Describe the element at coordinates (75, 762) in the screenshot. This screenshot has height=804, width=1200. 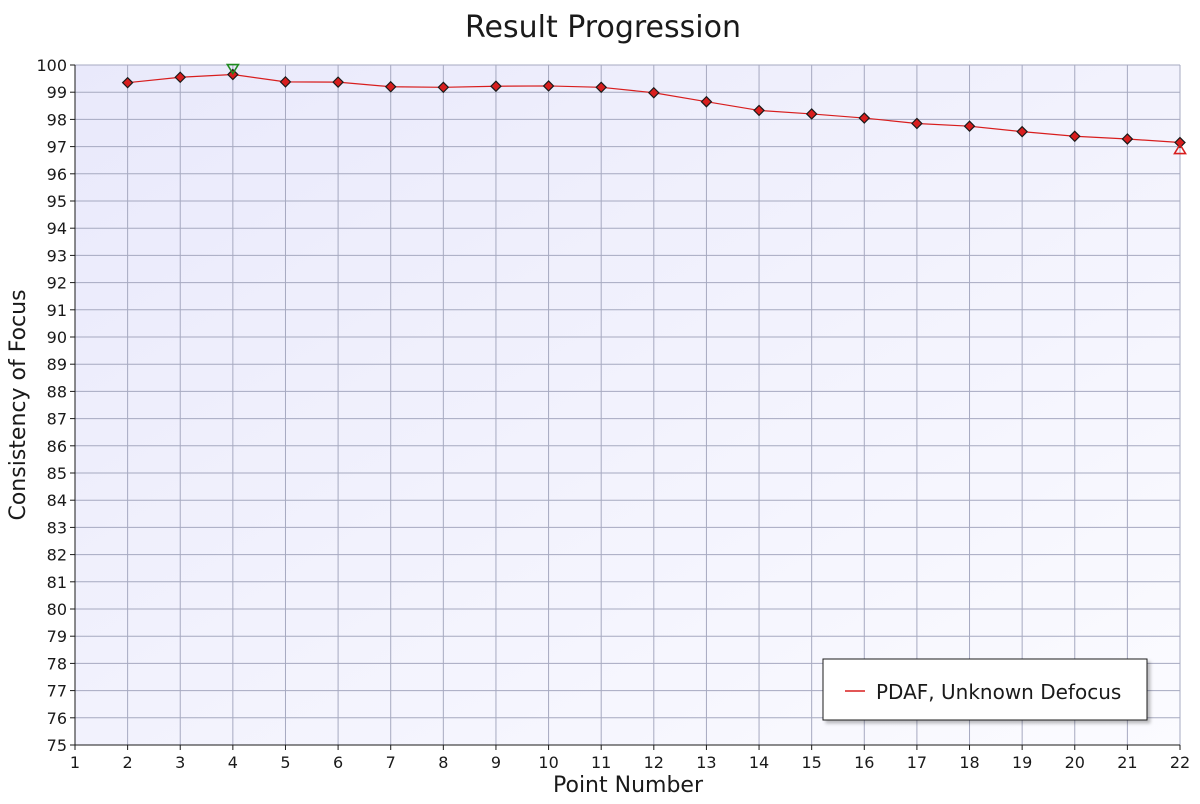
I see `x-tick-label: 1` at that location.